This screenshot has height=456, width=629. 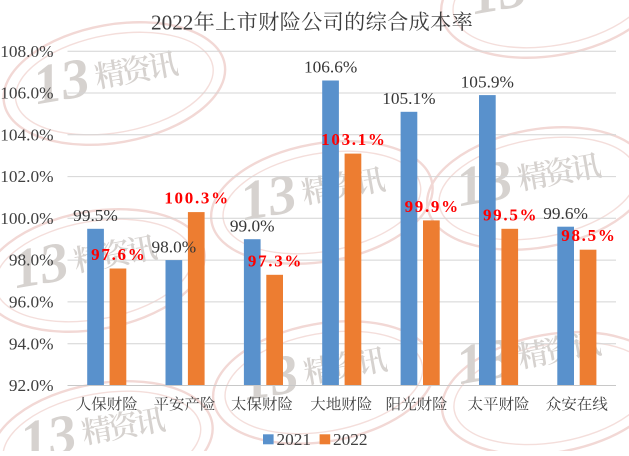 What do you see at coordinates (588, 235) in the screenshot?
I see `svg-text: 98.5%` at bounding box center [588, 235].